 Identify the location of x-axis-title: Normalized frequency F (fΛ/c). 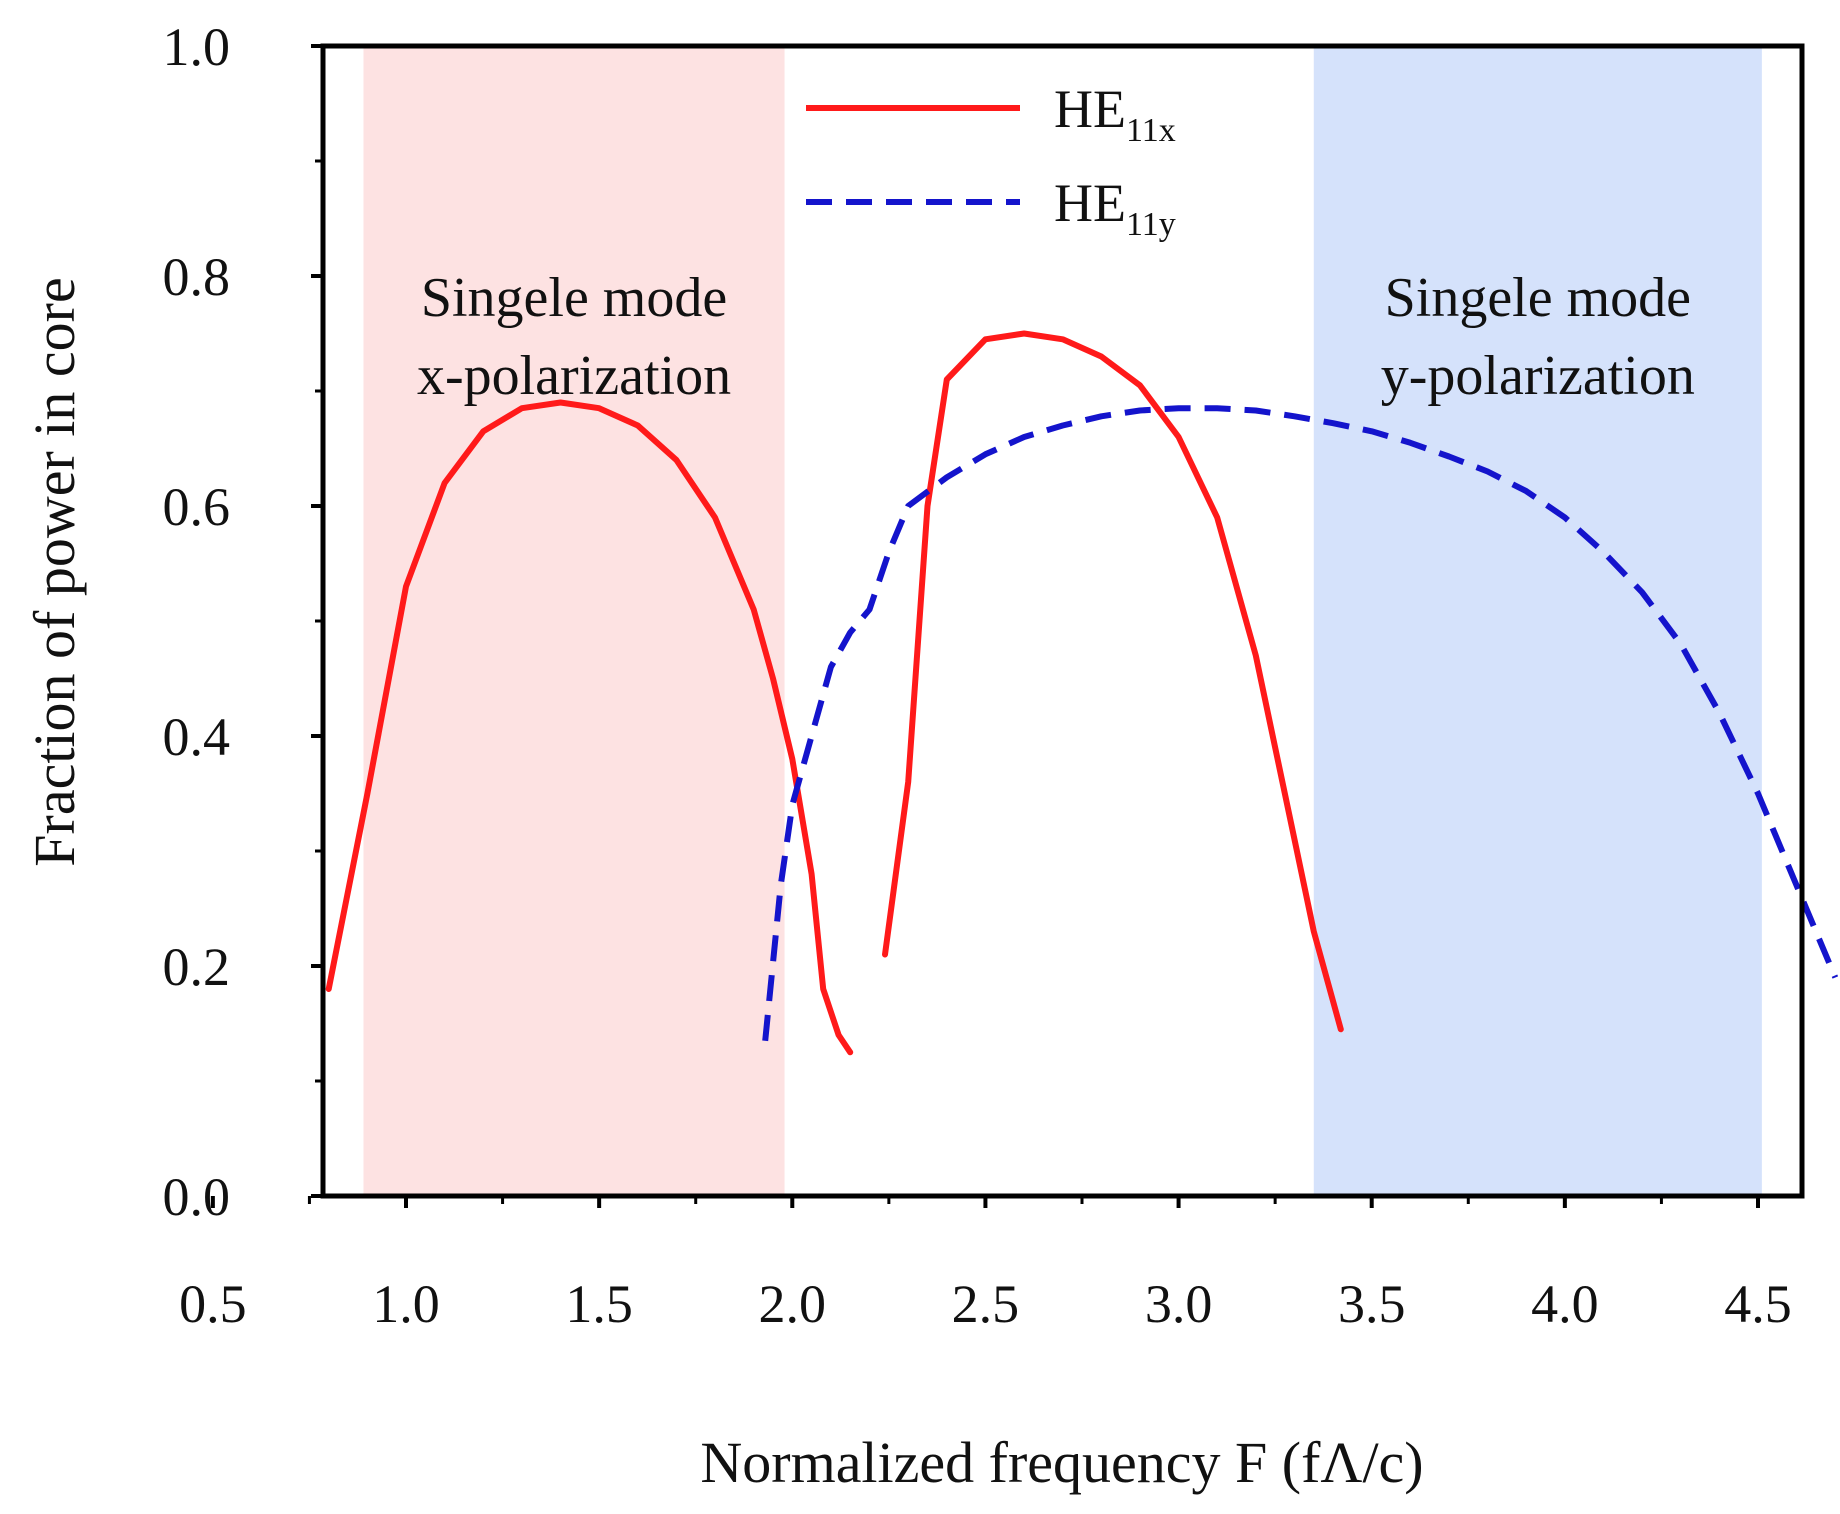
(1061, 1462).